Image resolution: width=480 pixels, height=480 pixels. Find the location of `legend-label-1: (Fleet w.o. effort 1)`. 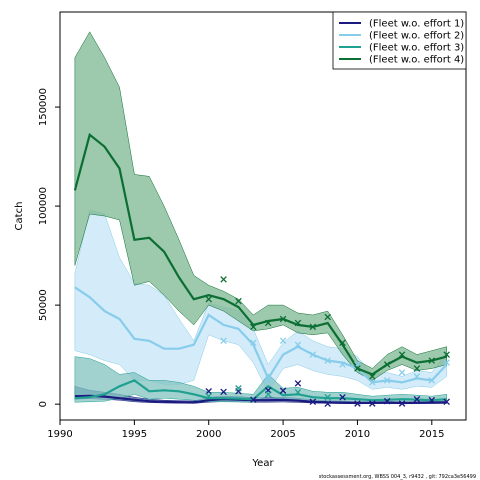

legend-label-1: (Fleet w.o. effort 1) is located at coordinates (416, 24).